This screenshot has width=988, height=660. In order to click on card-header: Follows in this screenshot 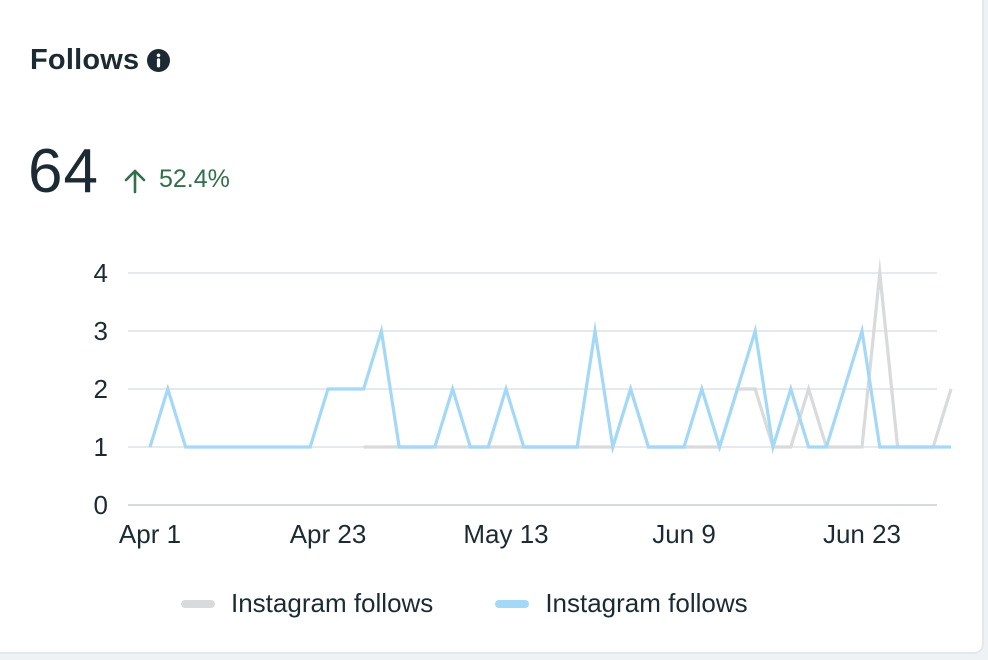, I will do `click(100, 60)`.